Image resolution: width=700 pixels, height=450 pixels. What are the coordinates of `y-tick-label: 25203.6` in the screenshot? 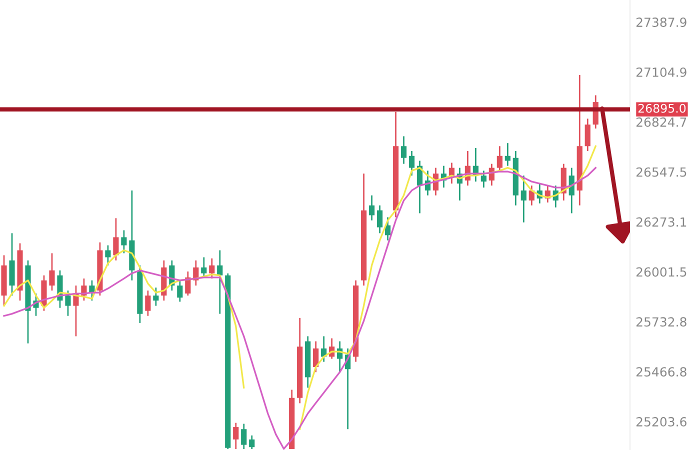 It's located at (661, 422).